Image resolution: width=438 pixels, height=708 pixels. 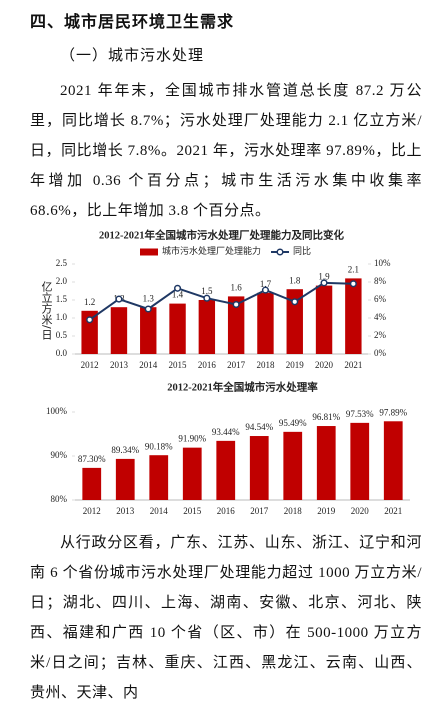 I want to click on y2-tick-label: 0%, so click(x=380, y=353).